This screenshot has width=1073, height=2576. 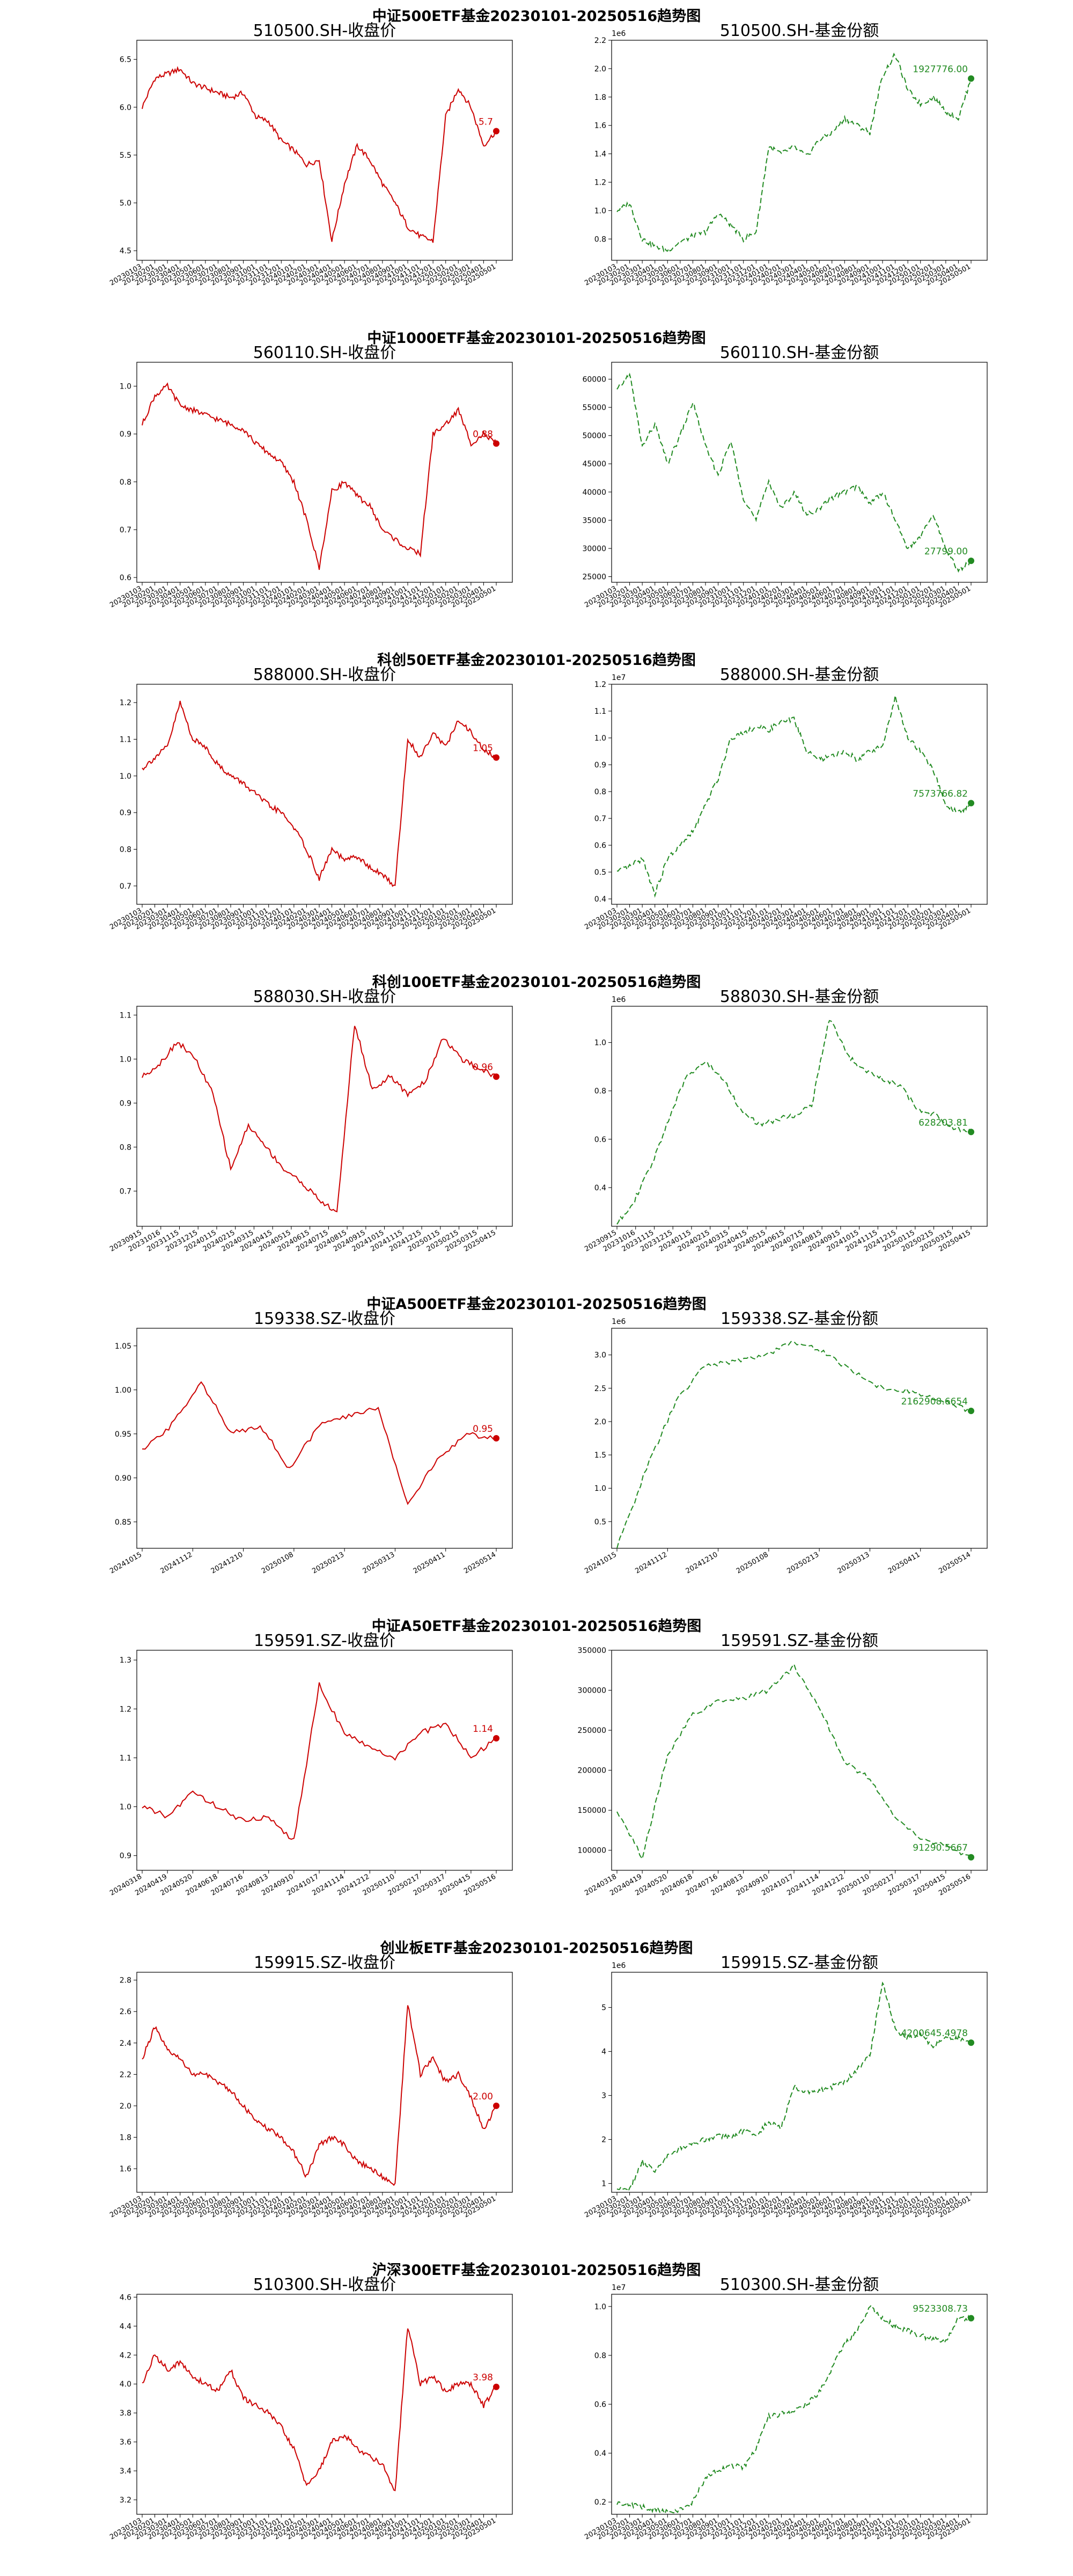 What do you see at coordinates (125, 2442) in the screenshot?
I see `y-tick-label: 3.6` at bounding box center [125, 2442].